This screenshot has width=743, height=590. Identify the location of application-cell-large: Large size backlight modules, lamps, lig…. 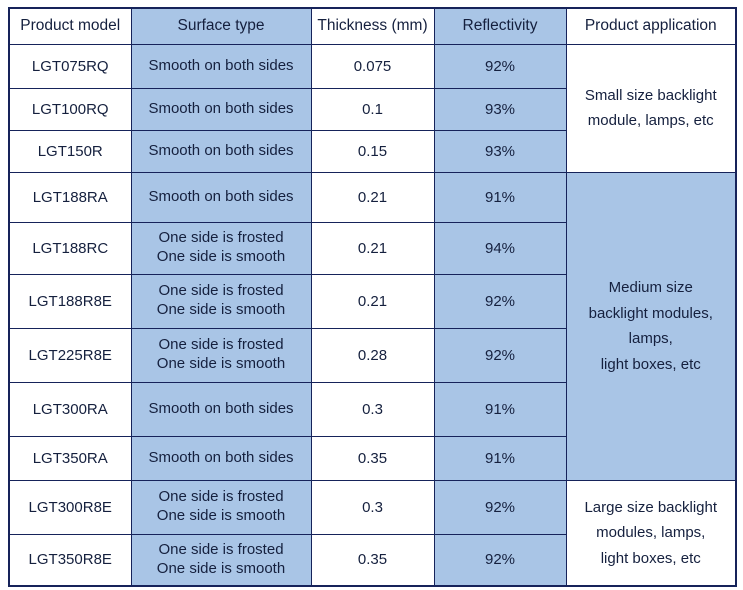
(651, 533).